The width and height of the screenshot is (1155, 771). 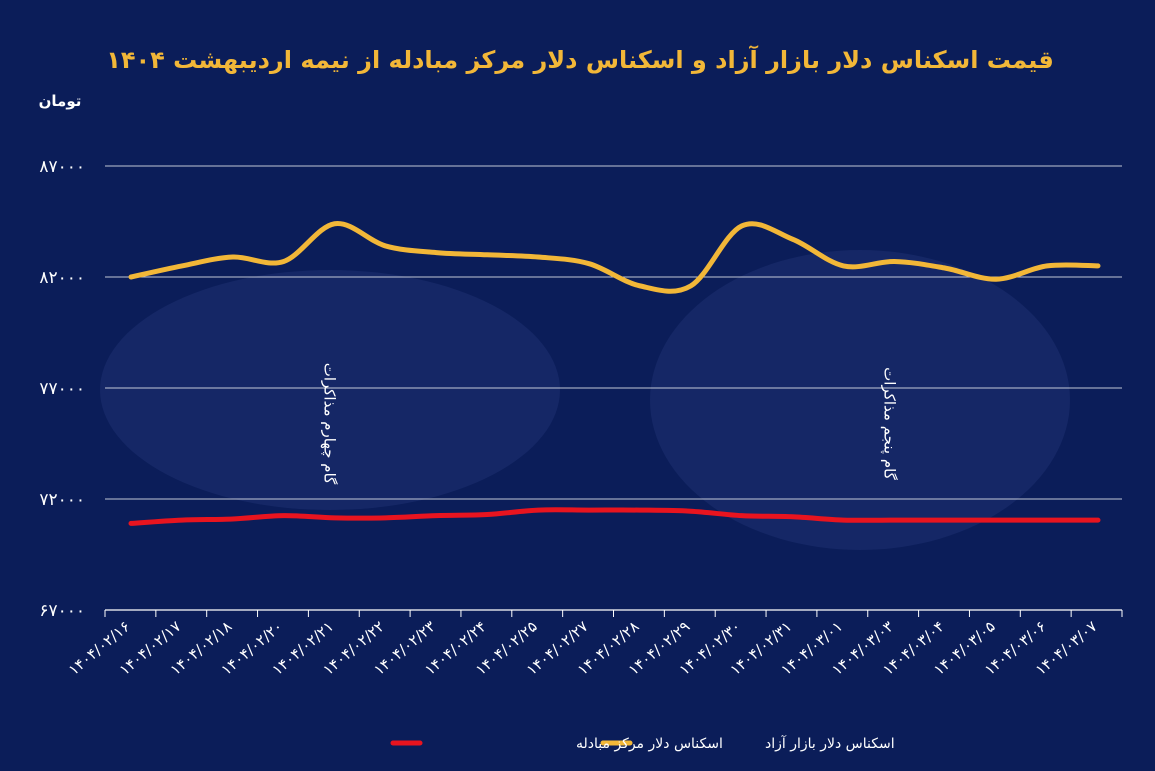 What do you see at coordinates (62, 167) in the screenshot?
I see `y-tick-label: ۸۷۰۰۰` at bounding box center [62, 167].